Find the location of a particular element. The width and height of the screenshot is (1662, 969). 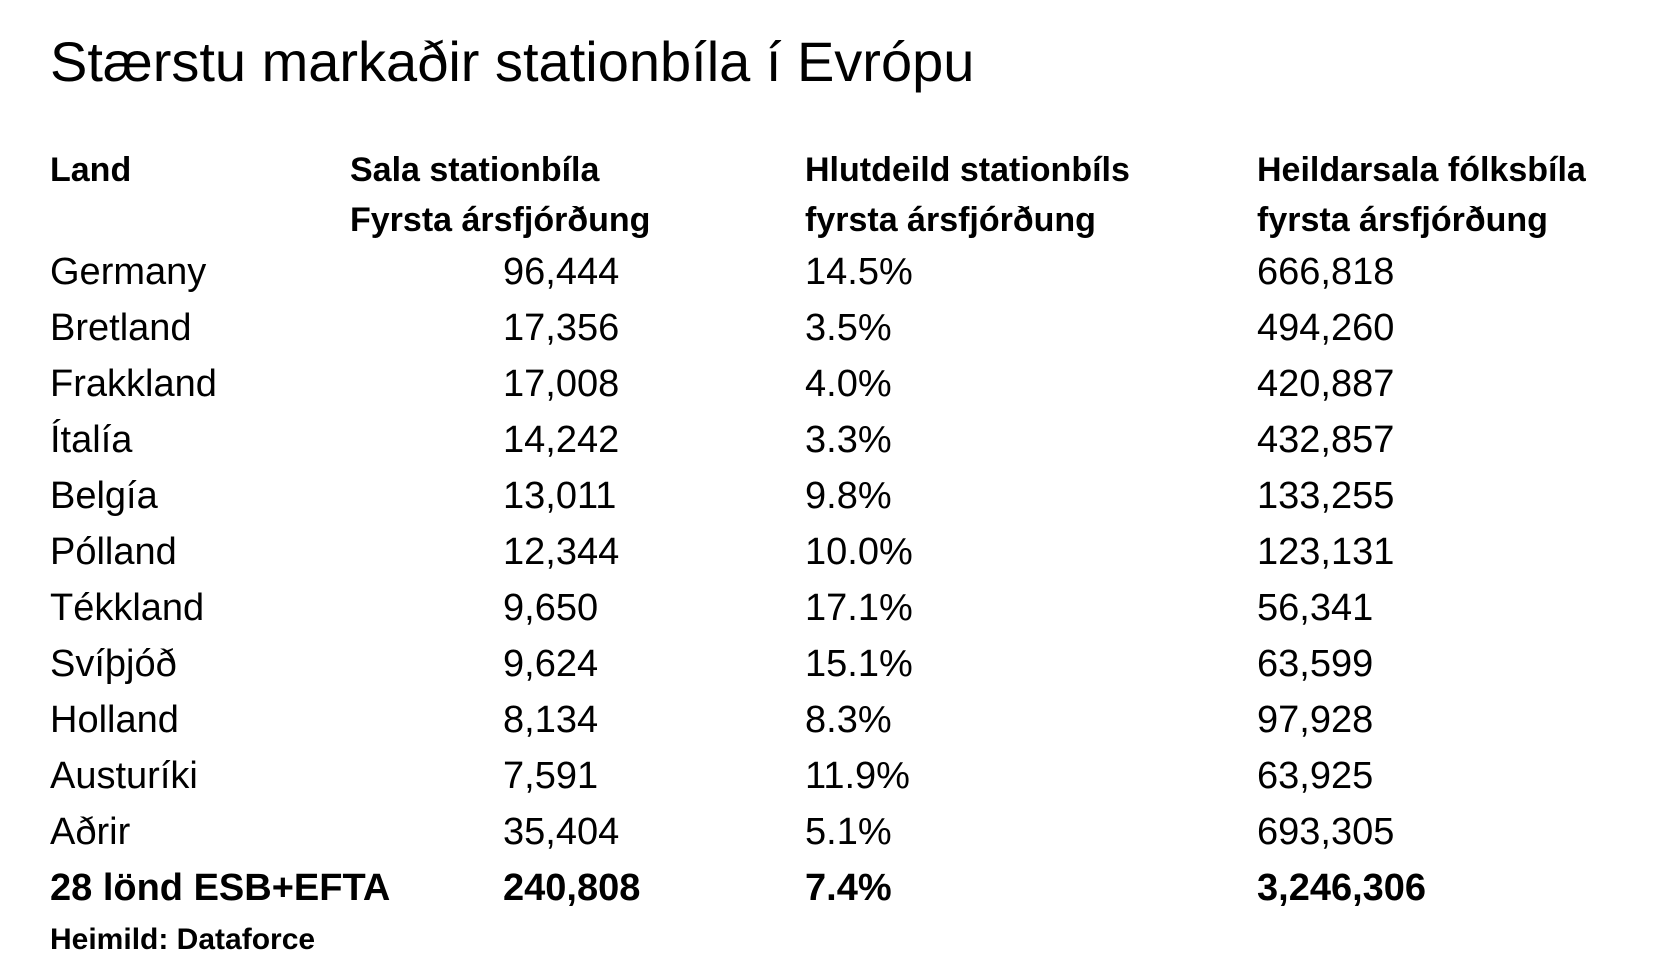

table-row: Ítalía 14,242 3.3% 432,857 is located at coordinates (831, 440).